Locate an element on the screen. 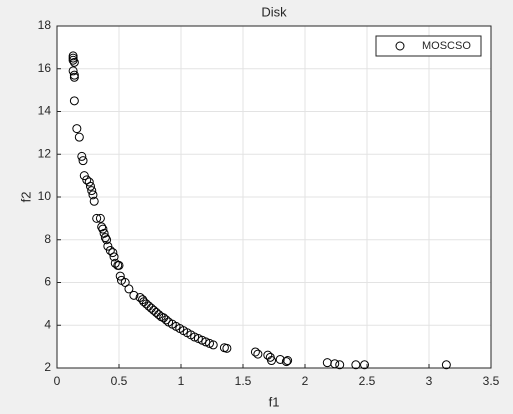 This screenshot has width=513, height=414. y-tick-label: 12 is located at coordinates (45, 153).